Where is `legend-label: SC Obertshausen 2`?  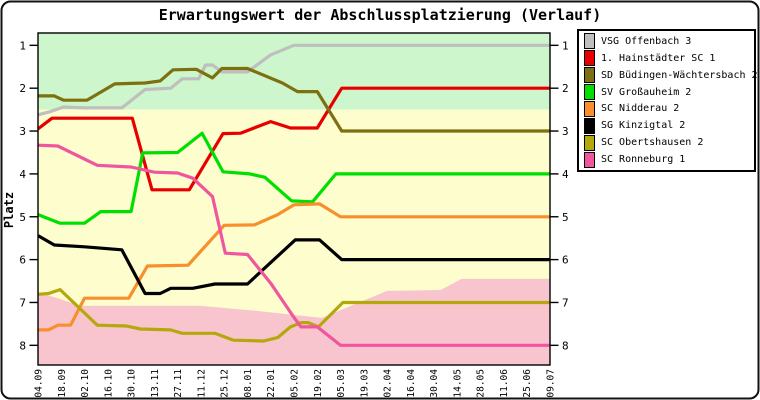 legend-label: SC Obertshausen 2 is located at coordinates (652, 143).